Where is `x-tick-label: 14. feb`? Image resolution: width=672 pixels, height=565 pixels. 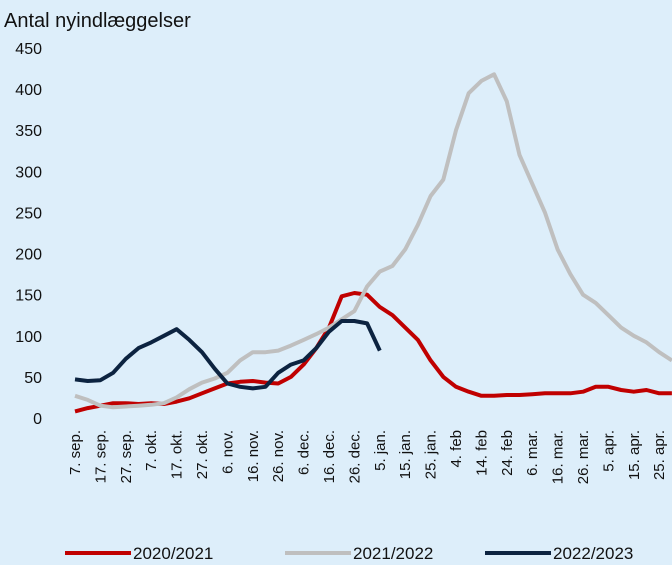
x-tick-label: 14. feb is located at coordinates (481, 453).